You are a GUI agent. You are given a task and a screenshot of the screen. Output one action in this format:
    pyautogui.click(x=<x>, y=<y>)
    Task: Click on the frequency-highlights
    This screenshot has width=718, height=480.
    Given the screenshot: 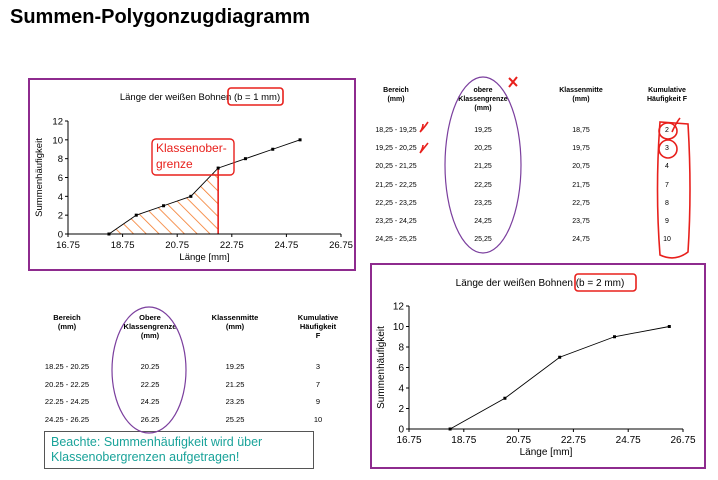 What is the action you would take?
    pyautogui.click(x=673, y=190)
    